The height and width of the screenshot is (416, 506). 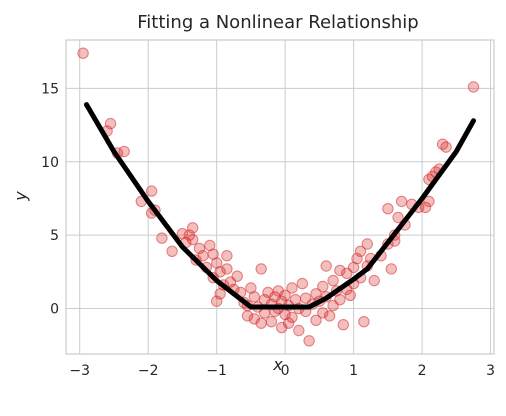 What do you see at coordinates (422, 371) in the screenshot?
I see `x-tick-label: 2` at bounding box center [422, 371].